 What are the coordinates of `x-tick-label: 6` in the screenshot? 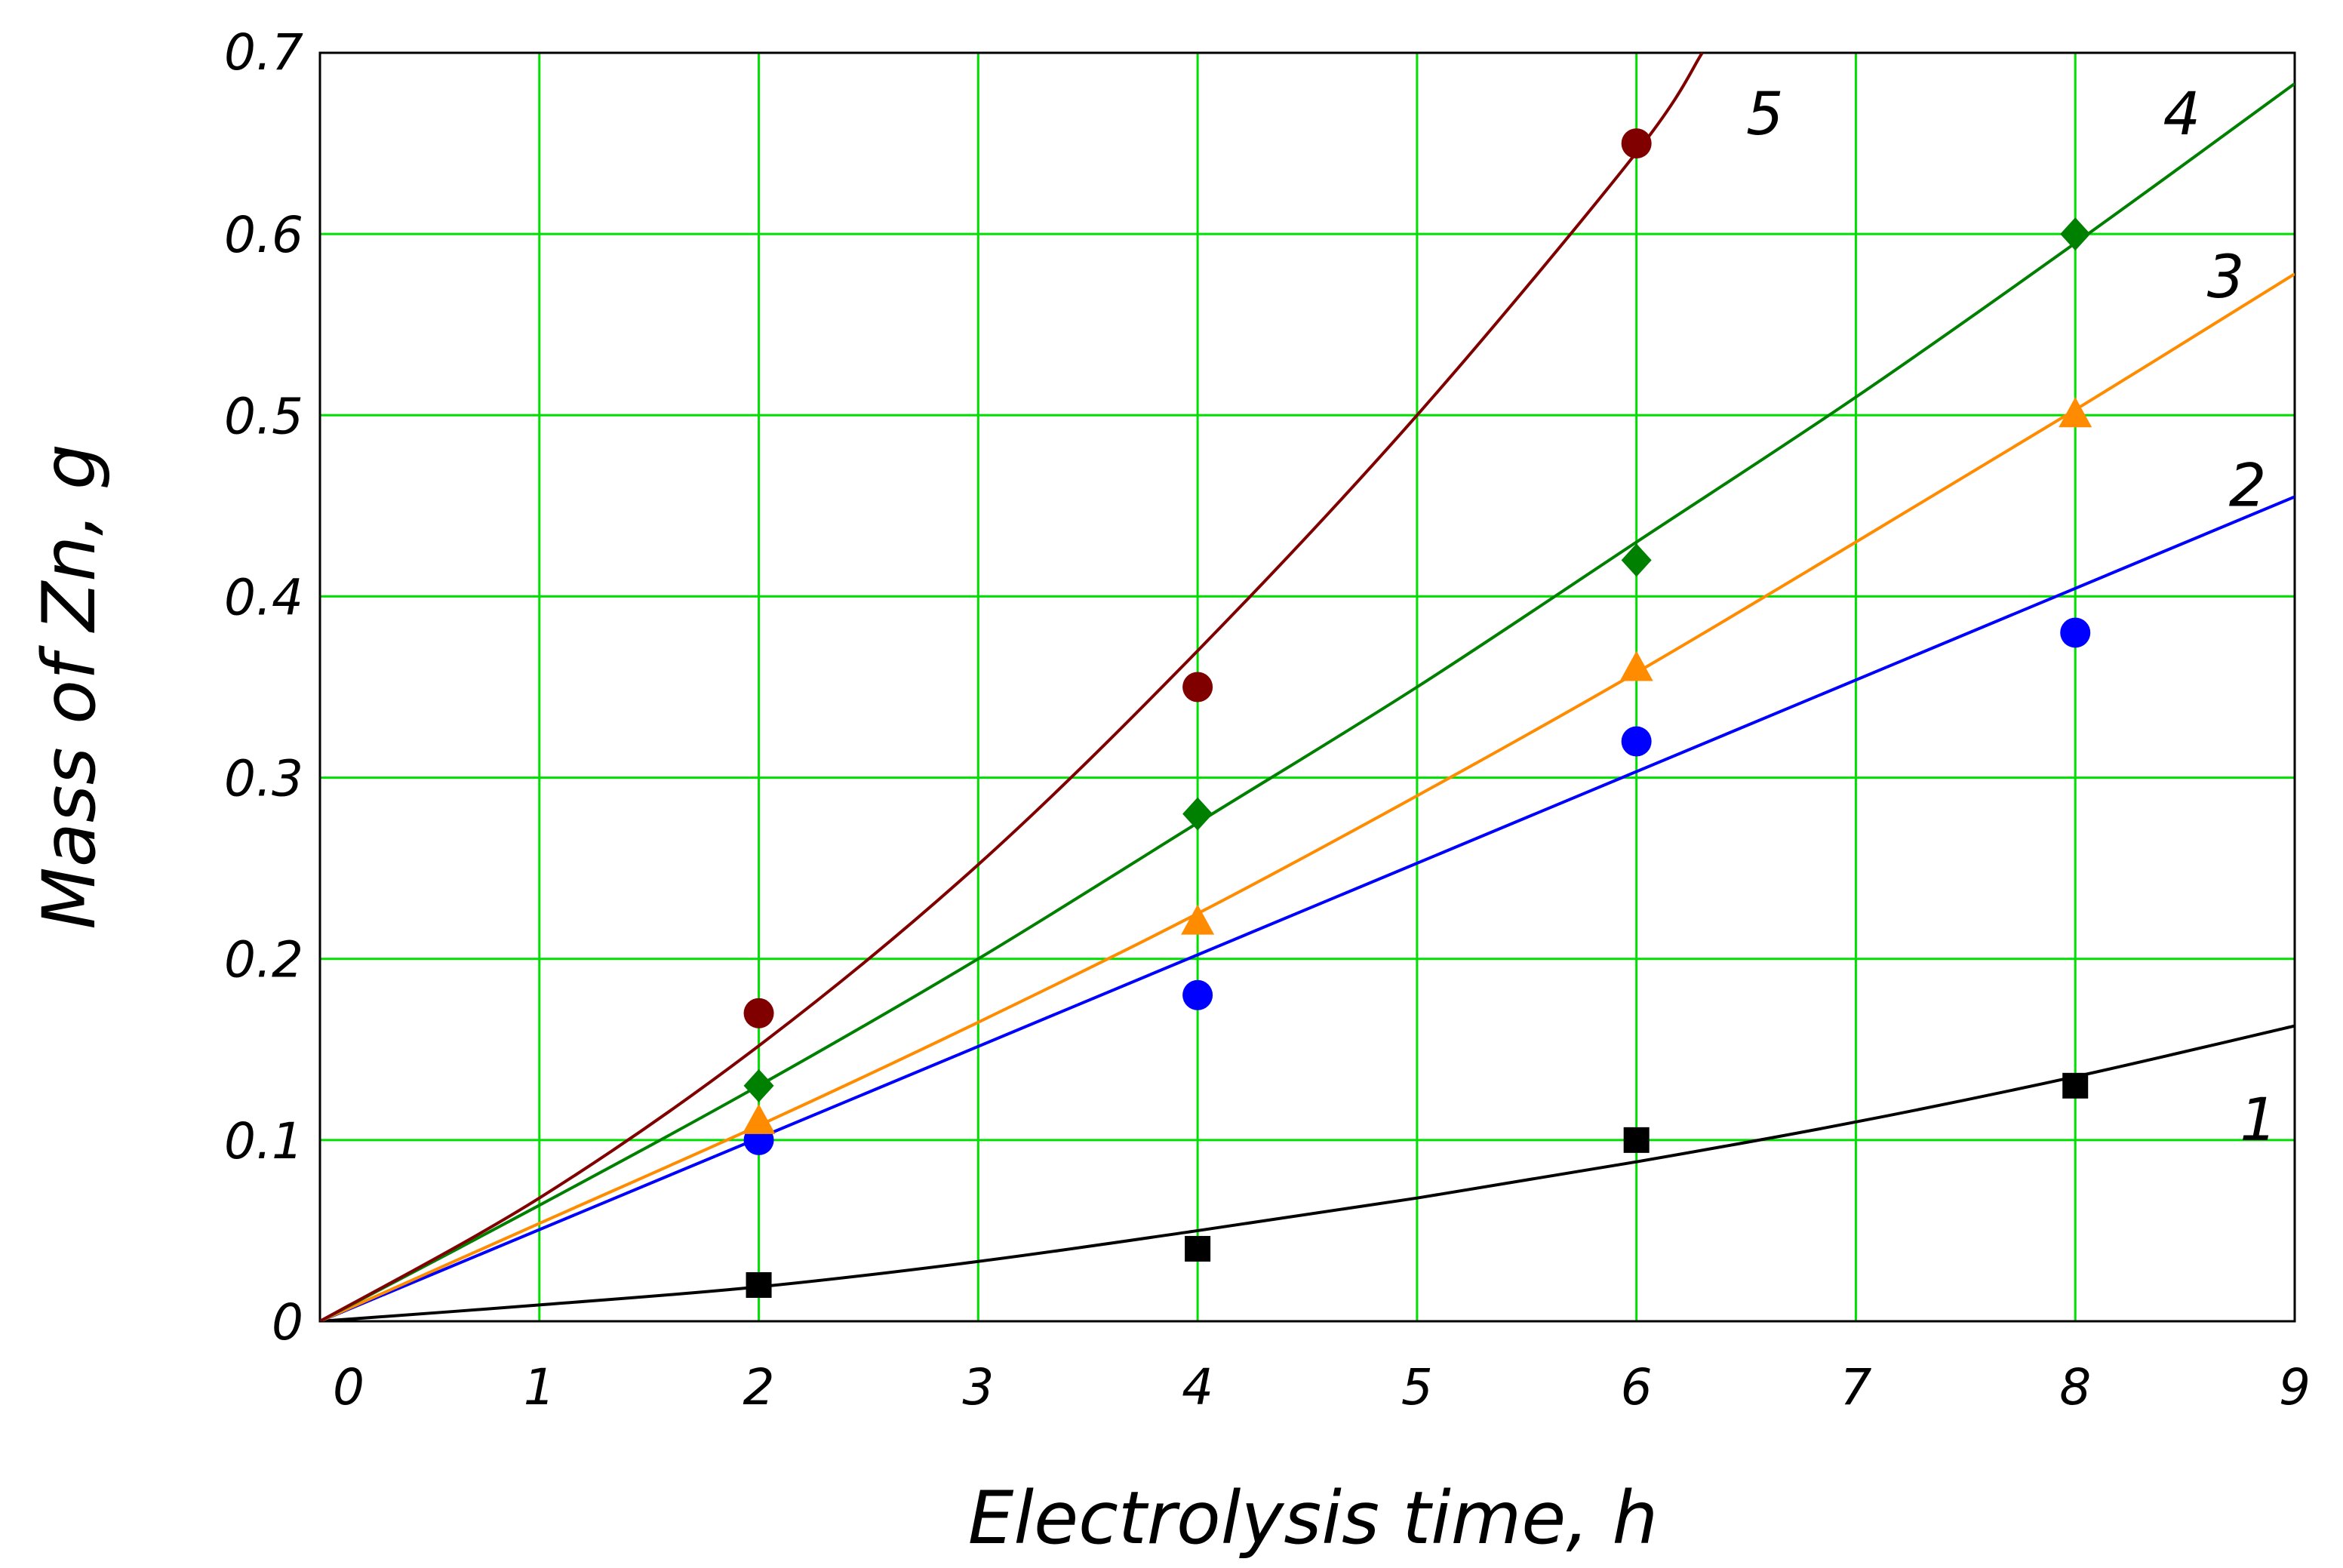 It's located at (1637, 1387).